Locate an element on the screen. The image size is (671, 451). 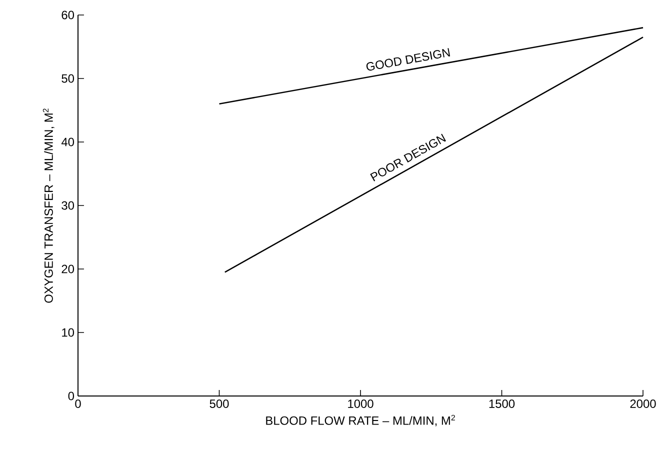
x-tick-label: 500 is located at coordinates (219, 404).